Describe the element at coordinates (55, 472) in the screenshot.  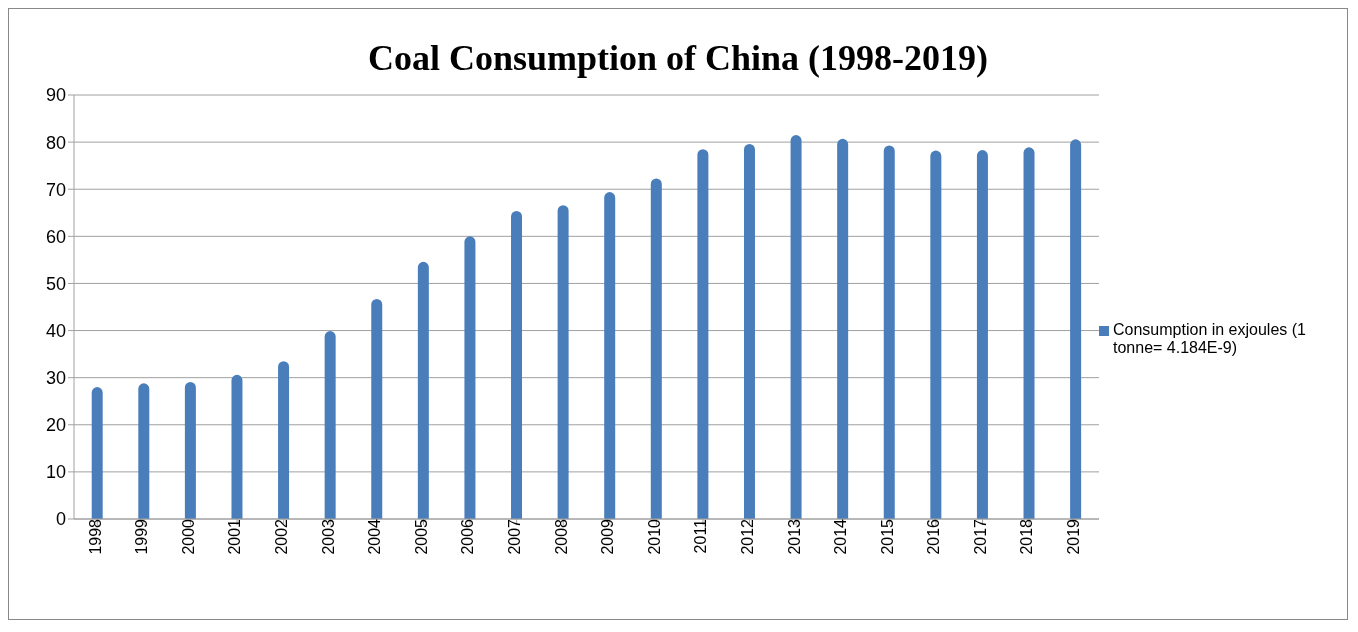
I see `y-tick-label: 10` at that location.